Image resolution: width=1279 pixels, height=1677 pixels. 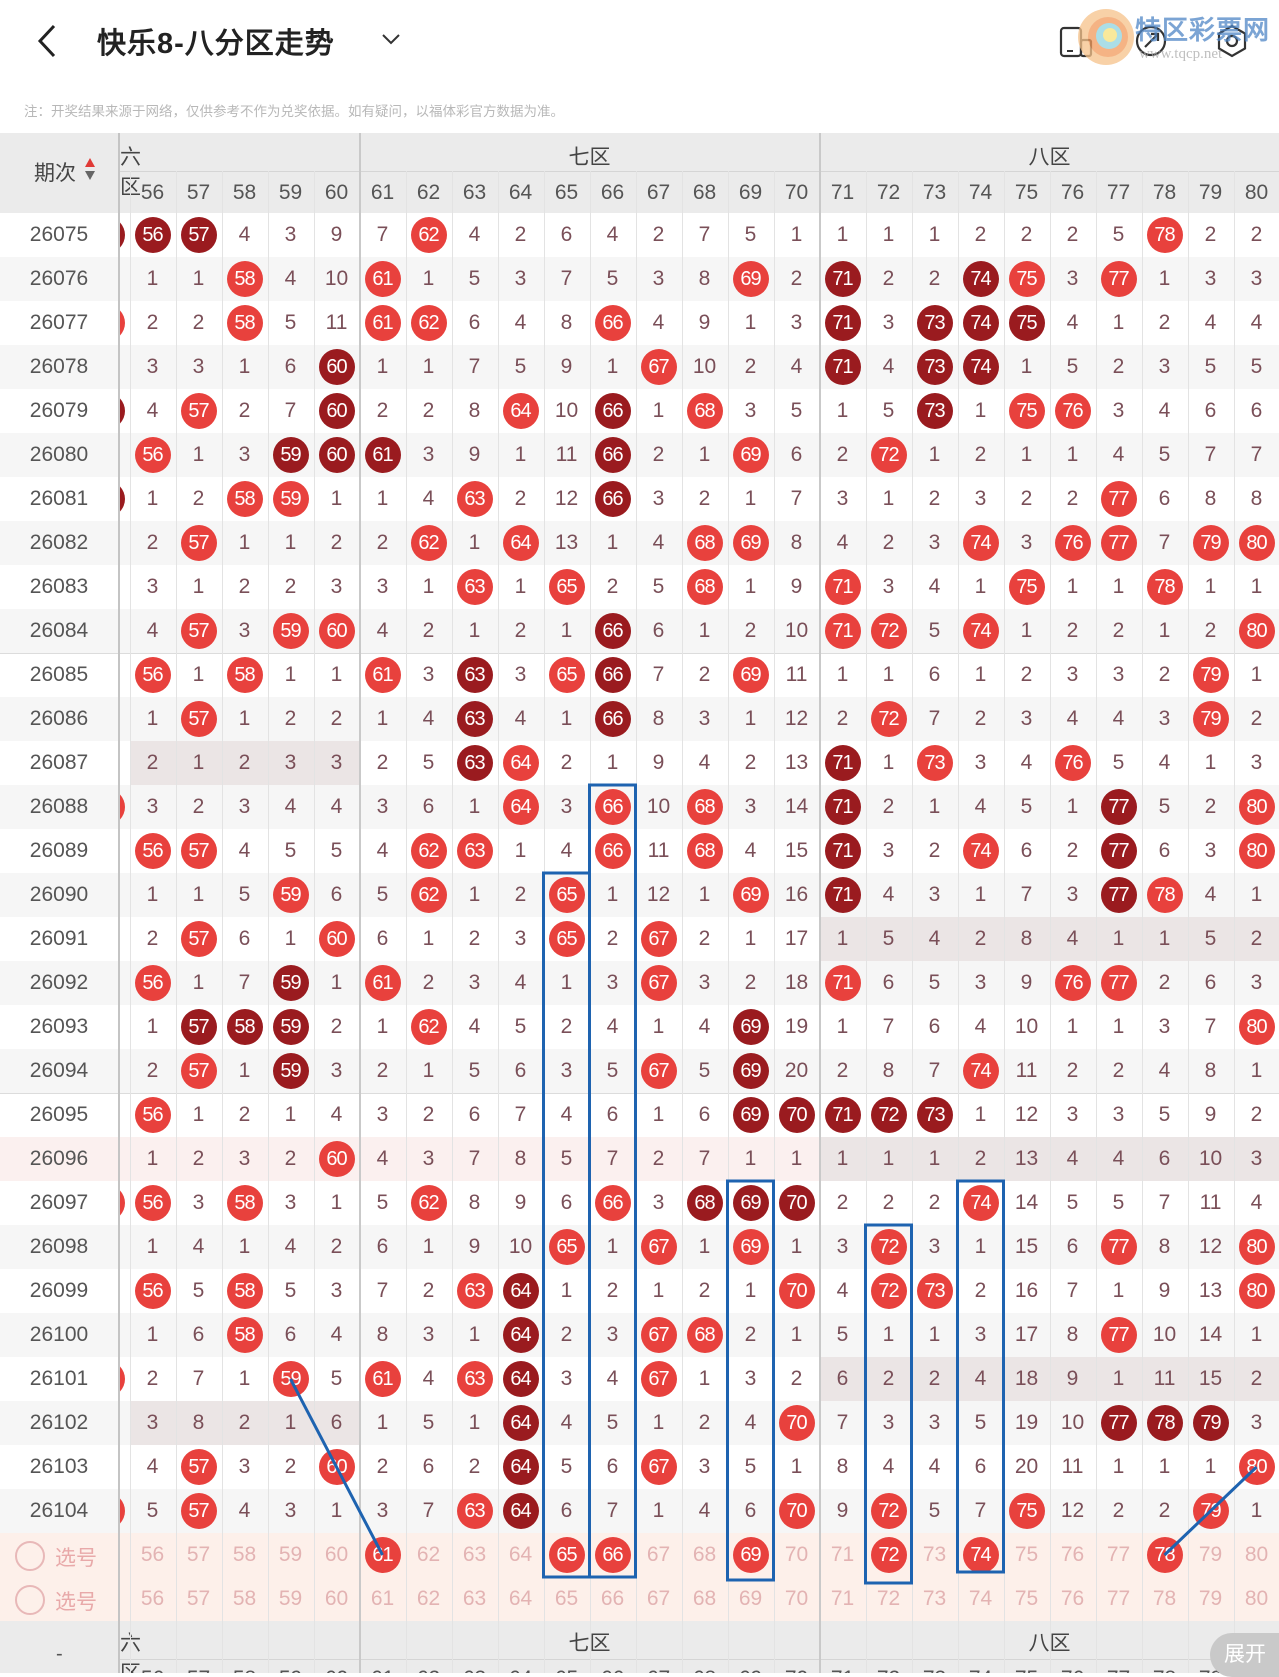 I want to click on column-header: 57, so click(x=199, y=193).